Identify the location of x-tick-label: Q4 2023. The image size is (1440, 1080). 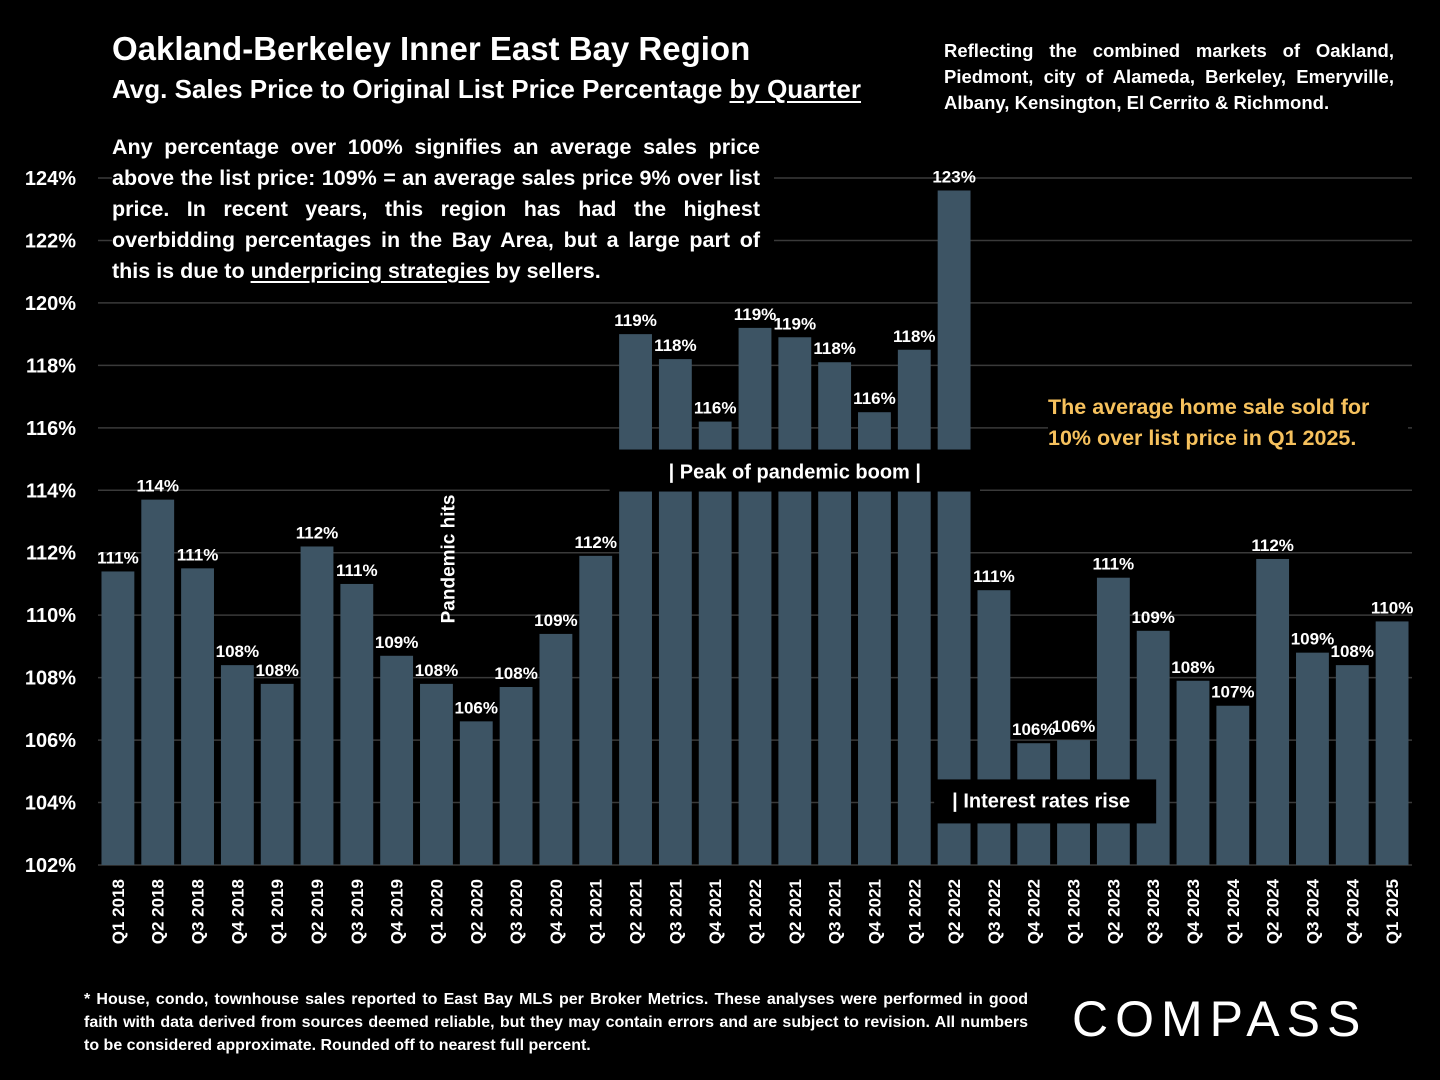
(1193, 911).